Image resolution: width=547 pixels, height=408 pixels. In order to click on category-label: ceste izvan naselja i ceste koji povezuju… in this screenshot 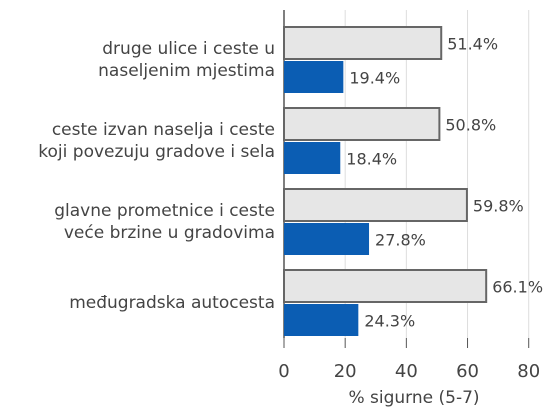, I will do `click(156, 141)`.